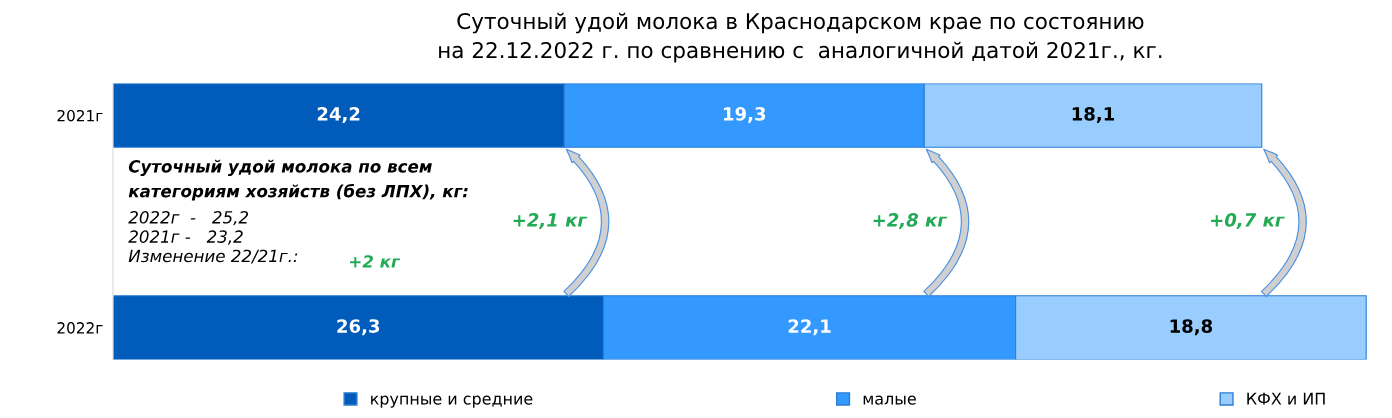 Image resolution: width=1392 pixels, height=418 pixels. I want to click on legend-label: крупные и средние, so click(452, 401).